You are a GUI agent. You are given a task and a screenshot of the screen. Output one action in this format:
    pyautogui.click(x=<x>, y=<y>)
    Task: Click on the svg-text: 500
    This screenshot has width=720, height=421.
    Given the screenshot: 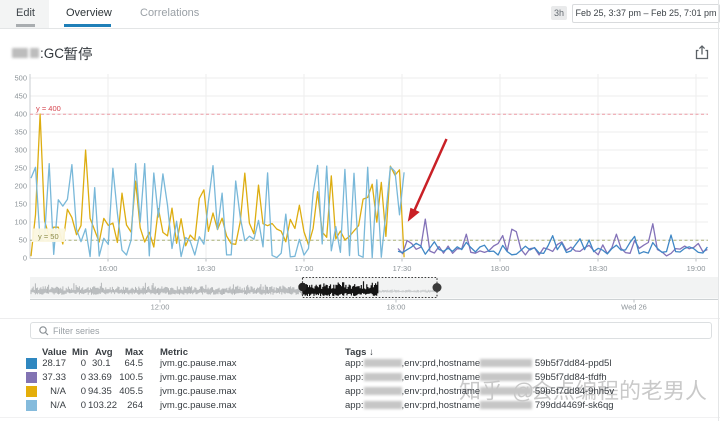 What is the action you would take?
    pyautogui.click(x=20, y=78)
    